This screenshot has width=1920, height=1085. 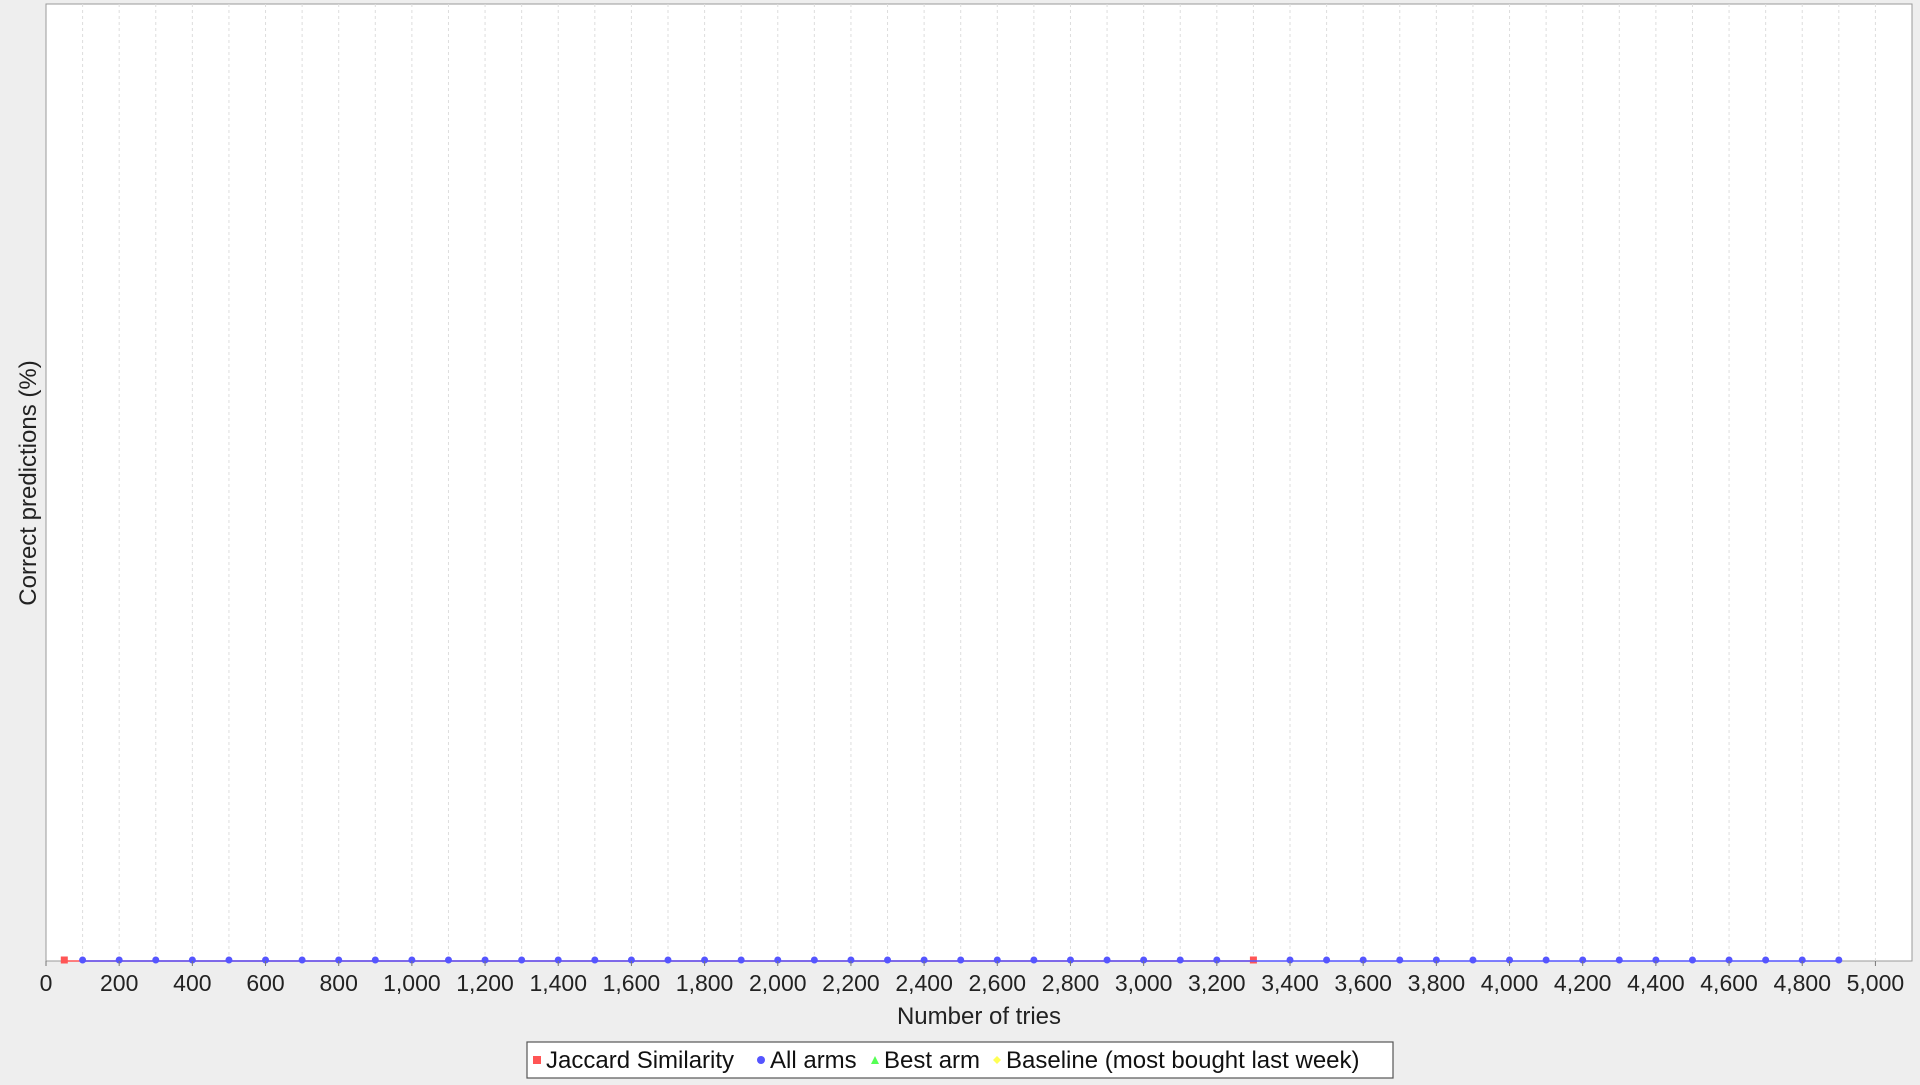 What do you see at coordinates (924, 983) in the screenshot?
I see `x-tick-label: 2,400` at bounding box center [924, 983].